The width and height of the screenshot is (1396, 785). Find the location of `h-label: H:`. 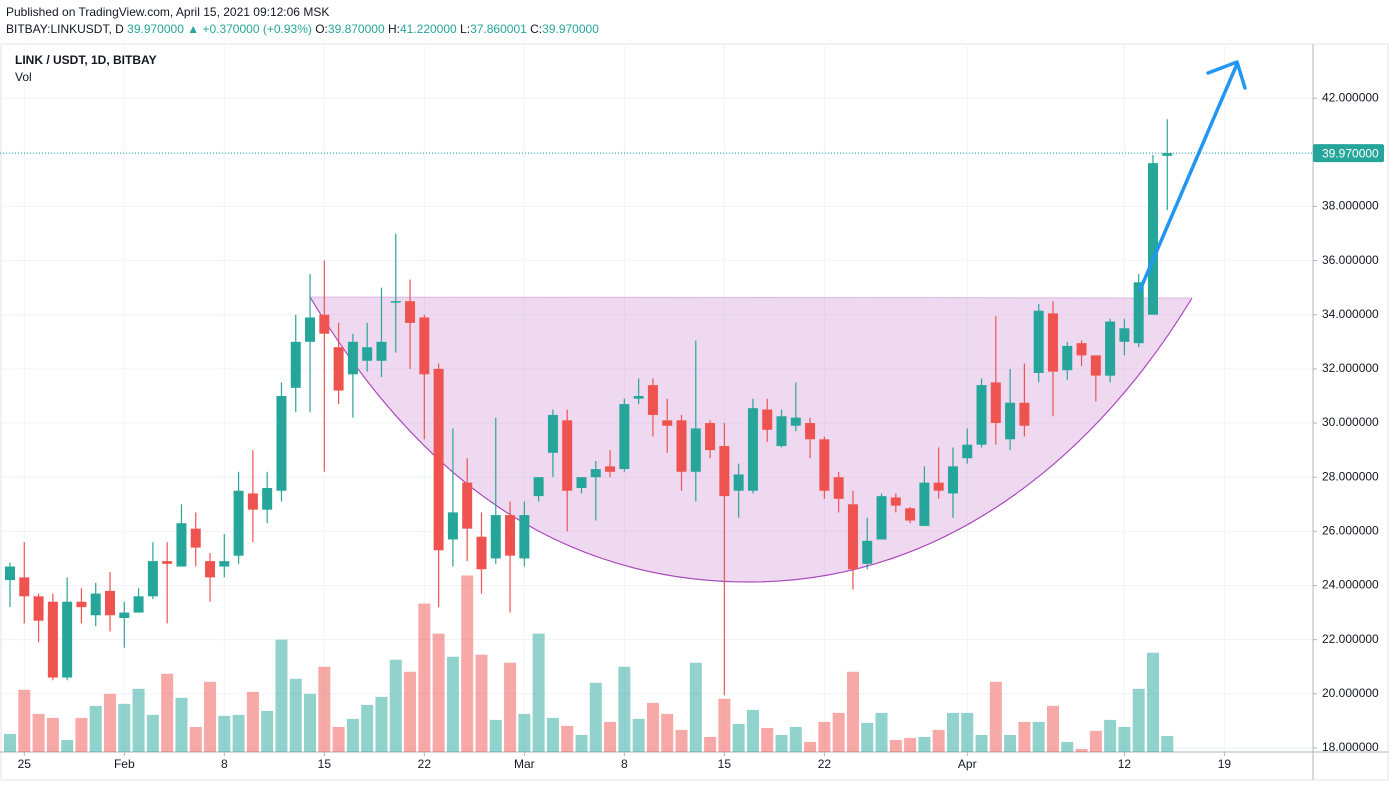

h-label: H: is located at coordinates (393, 29).